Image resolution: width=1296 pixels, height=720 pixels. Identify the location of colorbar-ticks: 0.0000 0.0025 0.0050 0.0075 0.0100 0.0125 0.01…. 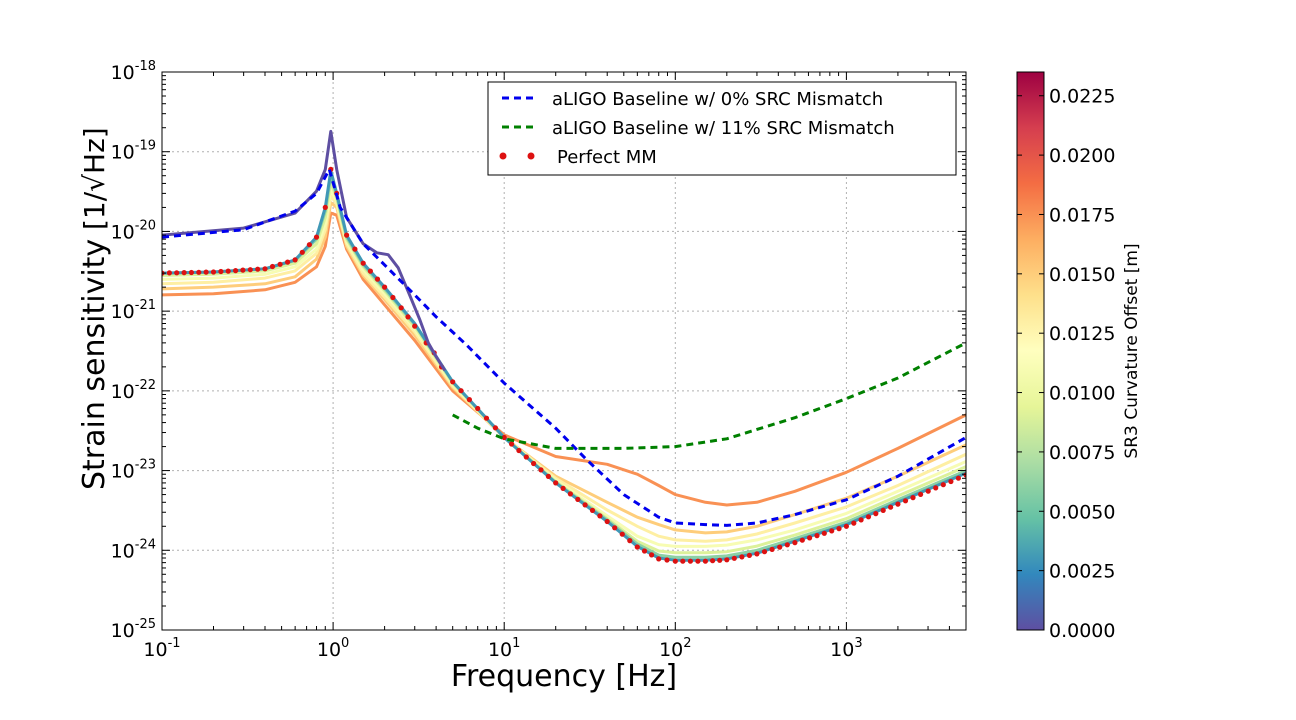
(1066, 364).